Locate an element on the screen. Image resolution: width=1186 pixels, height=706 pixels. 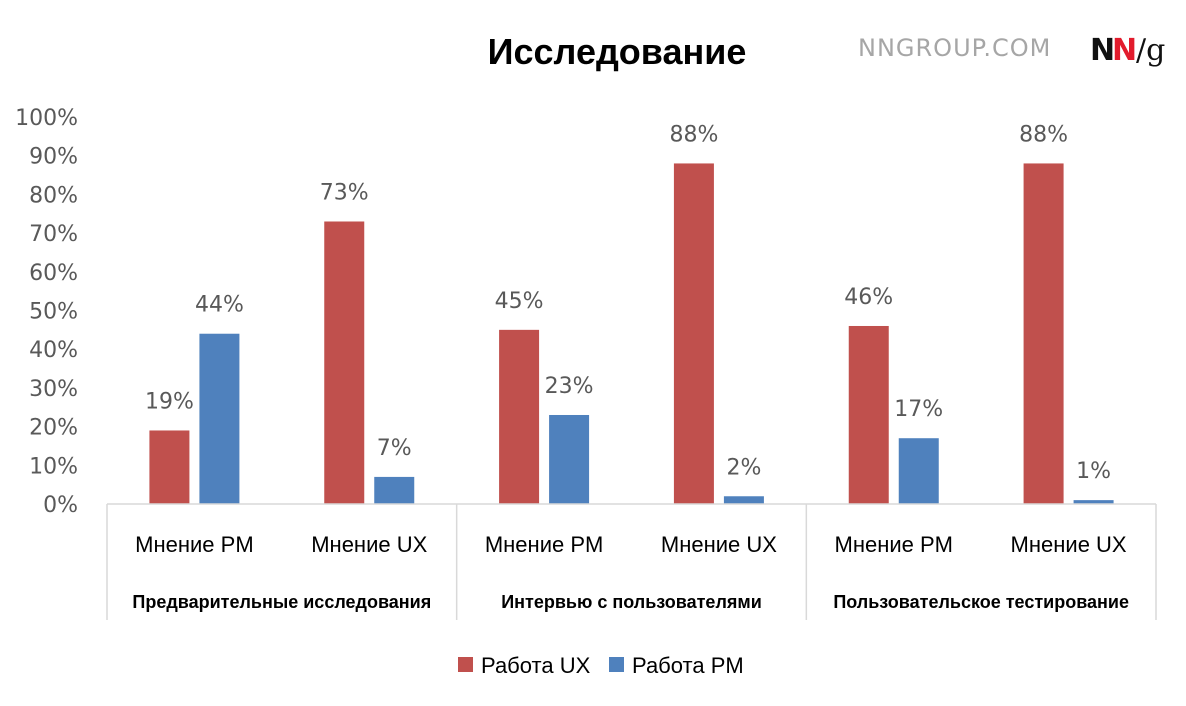
y-tick-label: 50% is located at coordinates (53, 312).